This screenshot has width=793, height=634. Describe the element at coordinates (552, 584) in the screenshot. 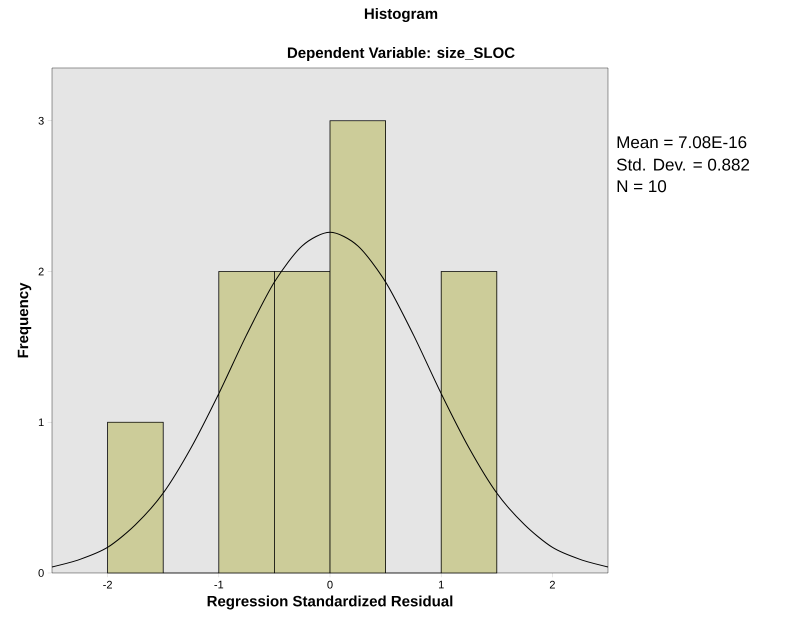

I see `x-tick-label: 2` at that location.